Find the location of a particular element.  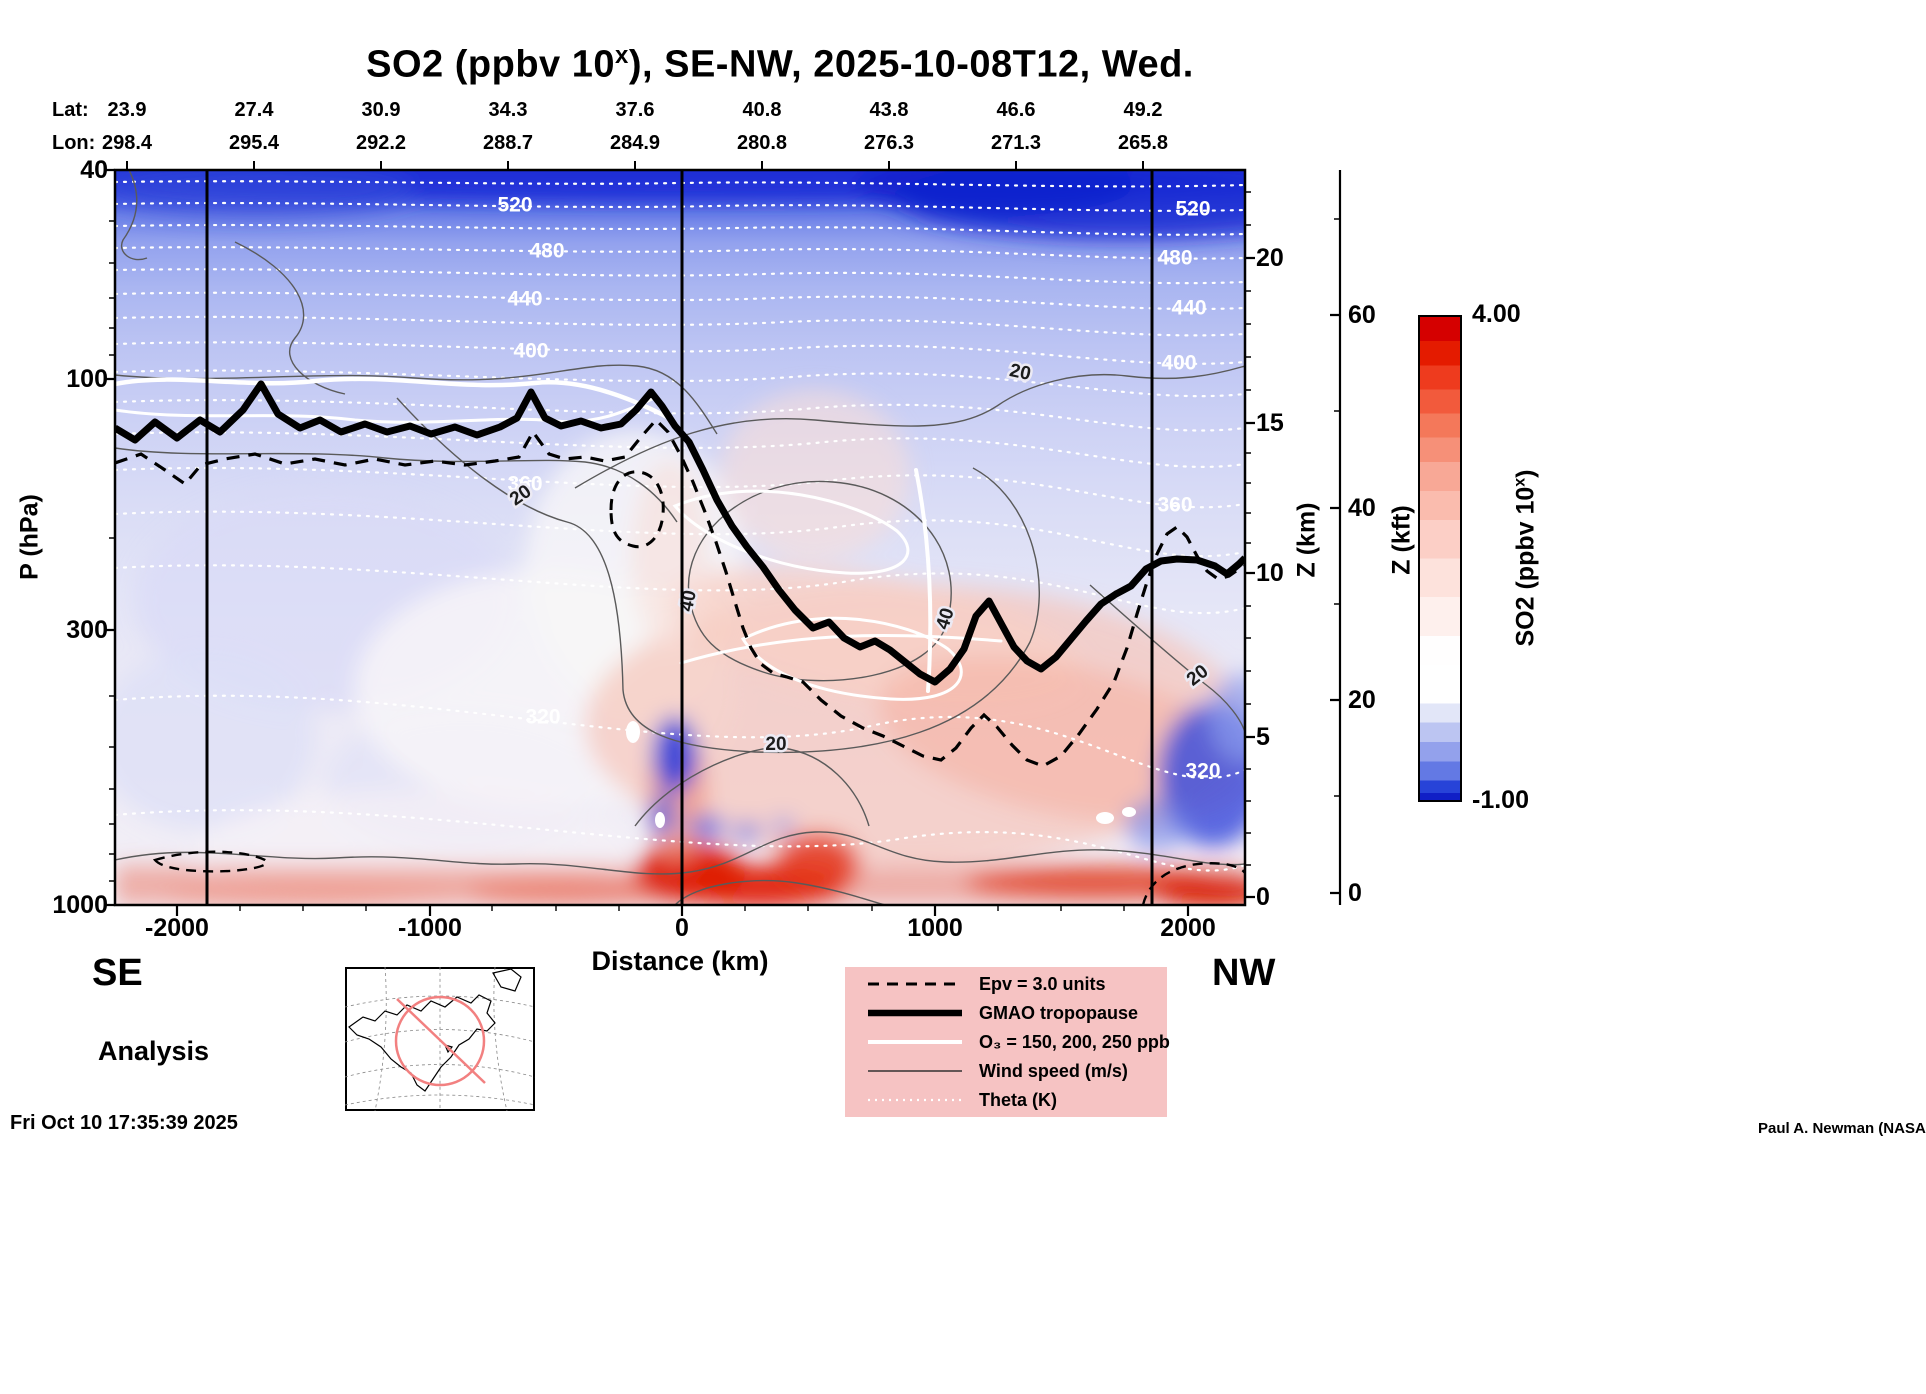

lon-tick-label: 292.2 is located at coordinates (381, 143).